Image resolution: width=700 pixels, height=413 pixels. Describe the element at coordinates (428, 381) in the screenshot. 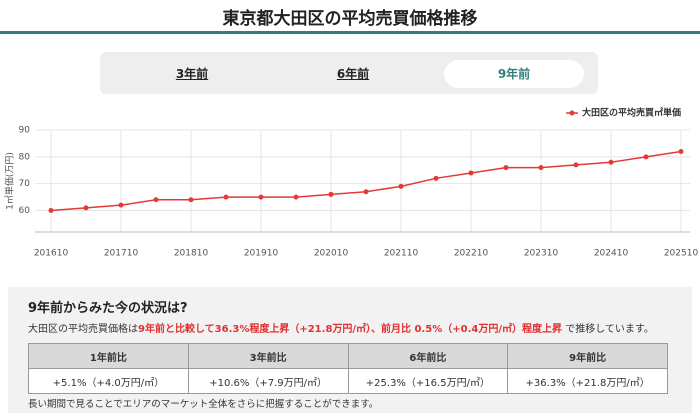

I see `cell: +25.3%（+16.5万円/㎡）` at that location.